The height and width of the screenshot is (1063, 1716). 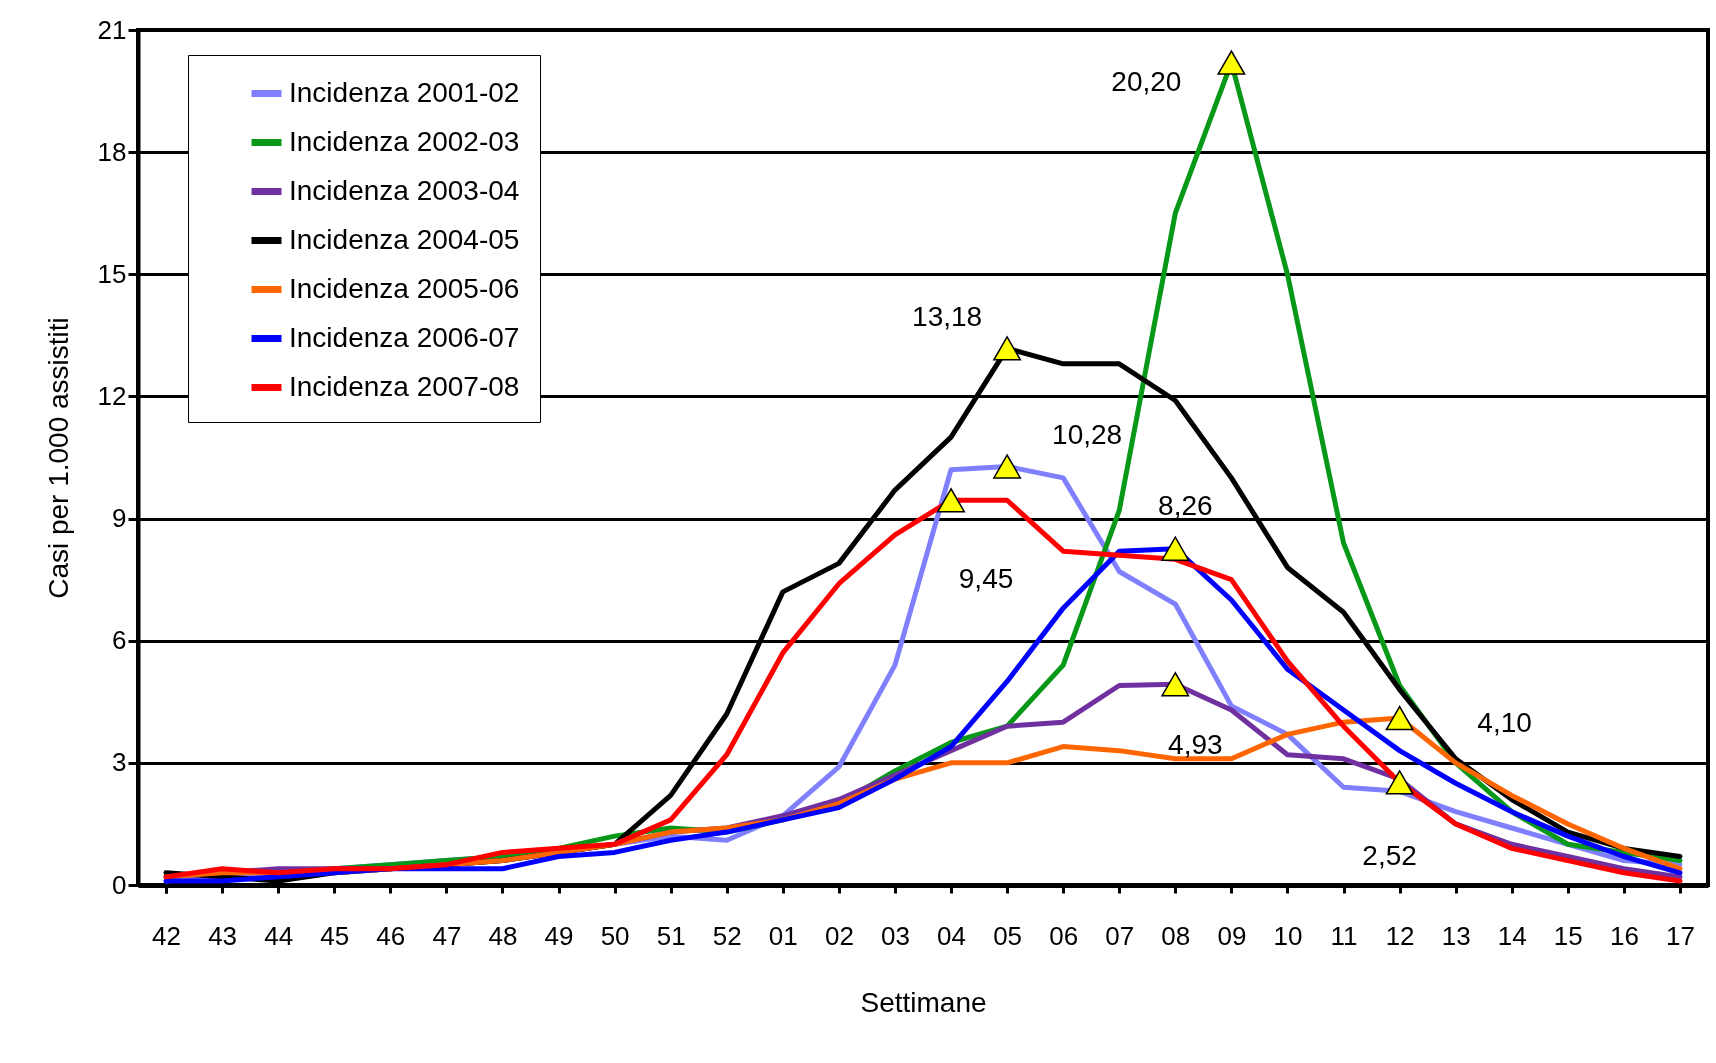 I want to click on x-tick-label: 08, so click(x=1176, y=935).